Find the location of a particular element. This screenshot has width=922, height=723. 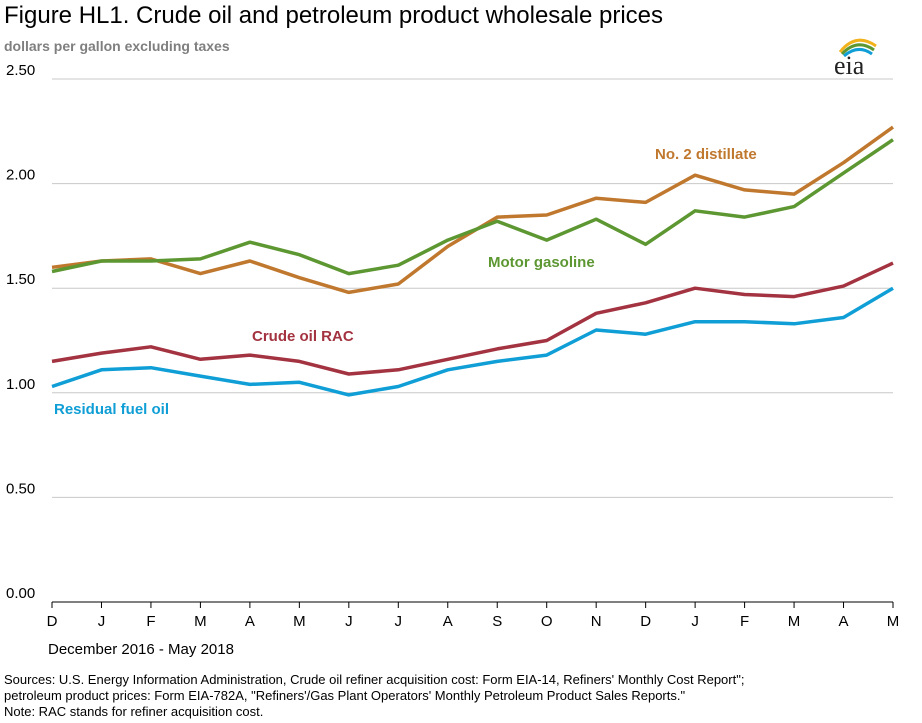

y-tick-label: 2.00 is located at coordinates (20, 175).